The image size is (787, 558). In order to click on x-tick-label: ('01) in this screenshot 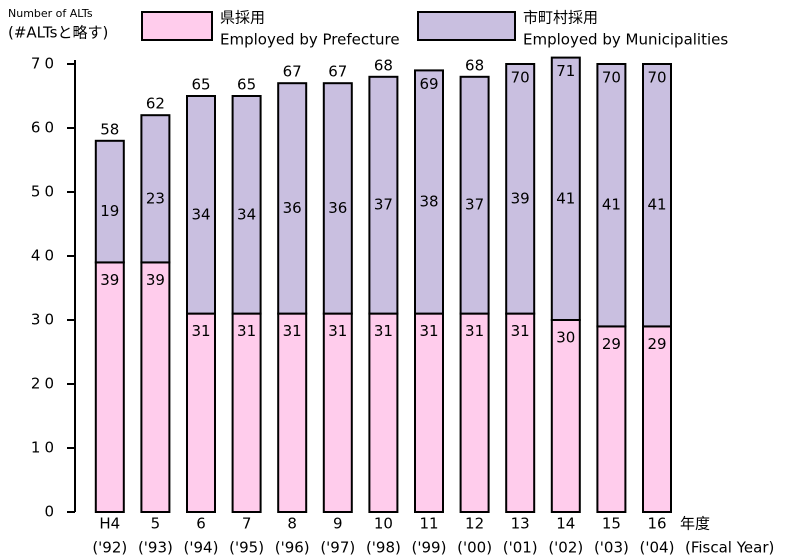, I will do `click(520, 548)`.